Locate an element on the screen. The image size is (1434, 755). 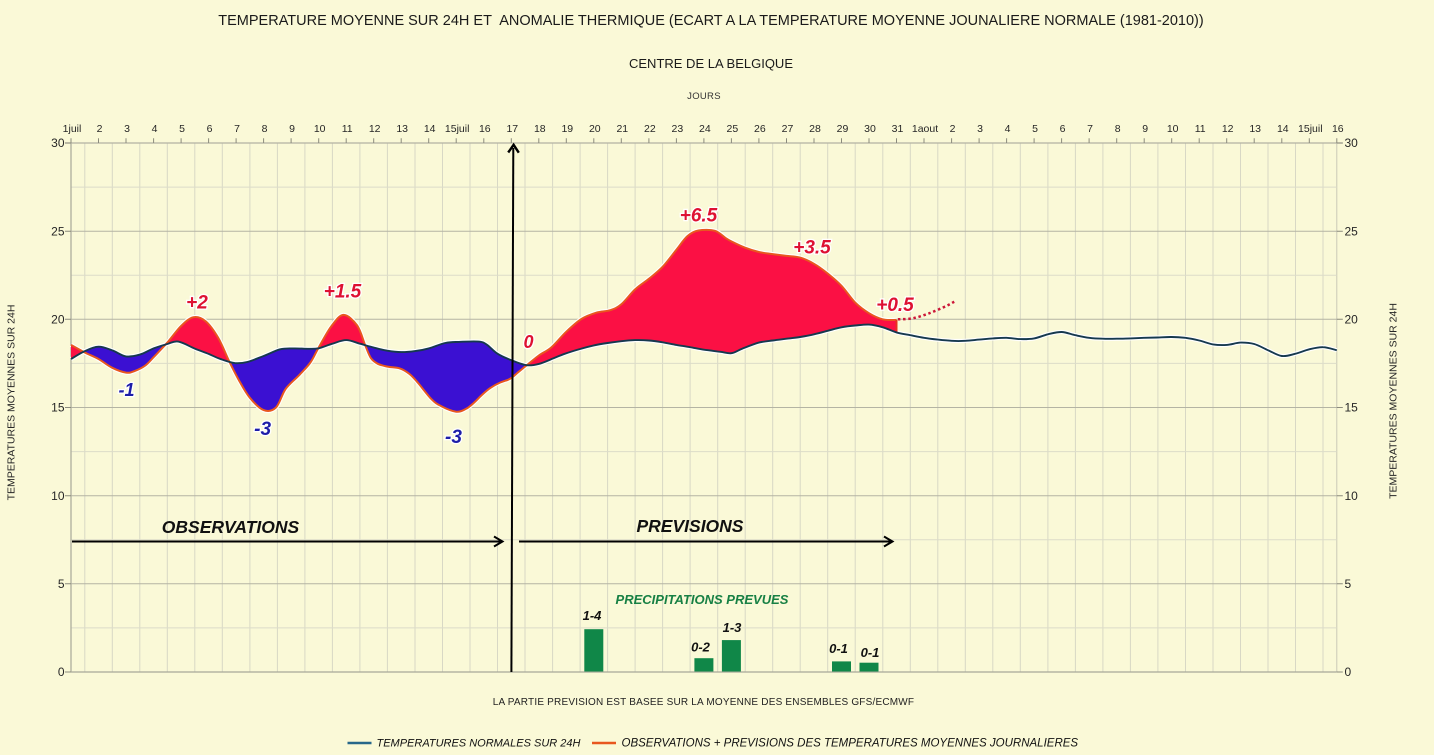
svg-text: -1 is located at coordinates (126, 390).